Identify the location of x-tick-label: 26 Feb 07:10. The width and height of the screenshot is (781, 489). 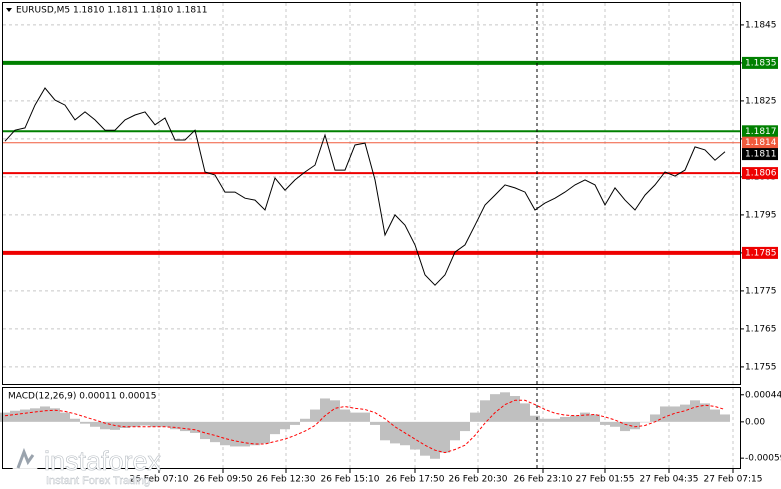
(158, 480).